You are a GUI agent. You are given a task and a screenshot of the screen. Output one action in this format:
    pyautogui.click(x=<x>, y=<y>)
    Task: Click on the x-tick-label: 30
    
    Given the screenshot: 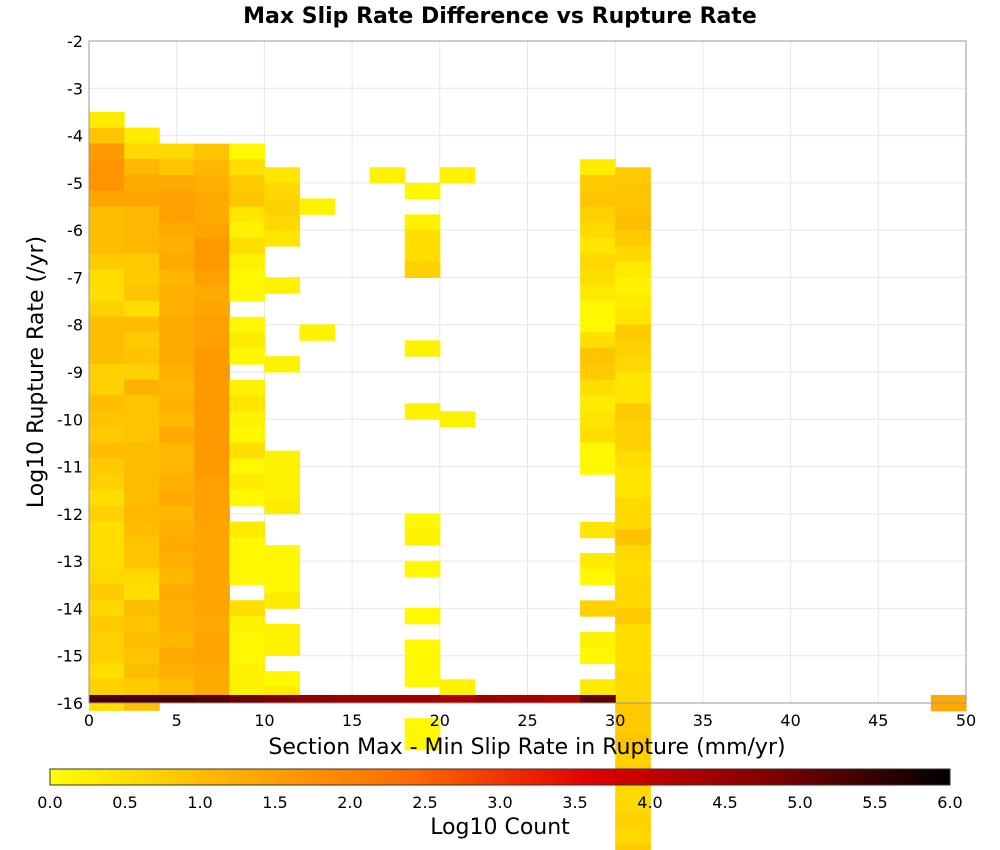 What is the action you would take?
    pyautogui.click(x=615, y=720)
    